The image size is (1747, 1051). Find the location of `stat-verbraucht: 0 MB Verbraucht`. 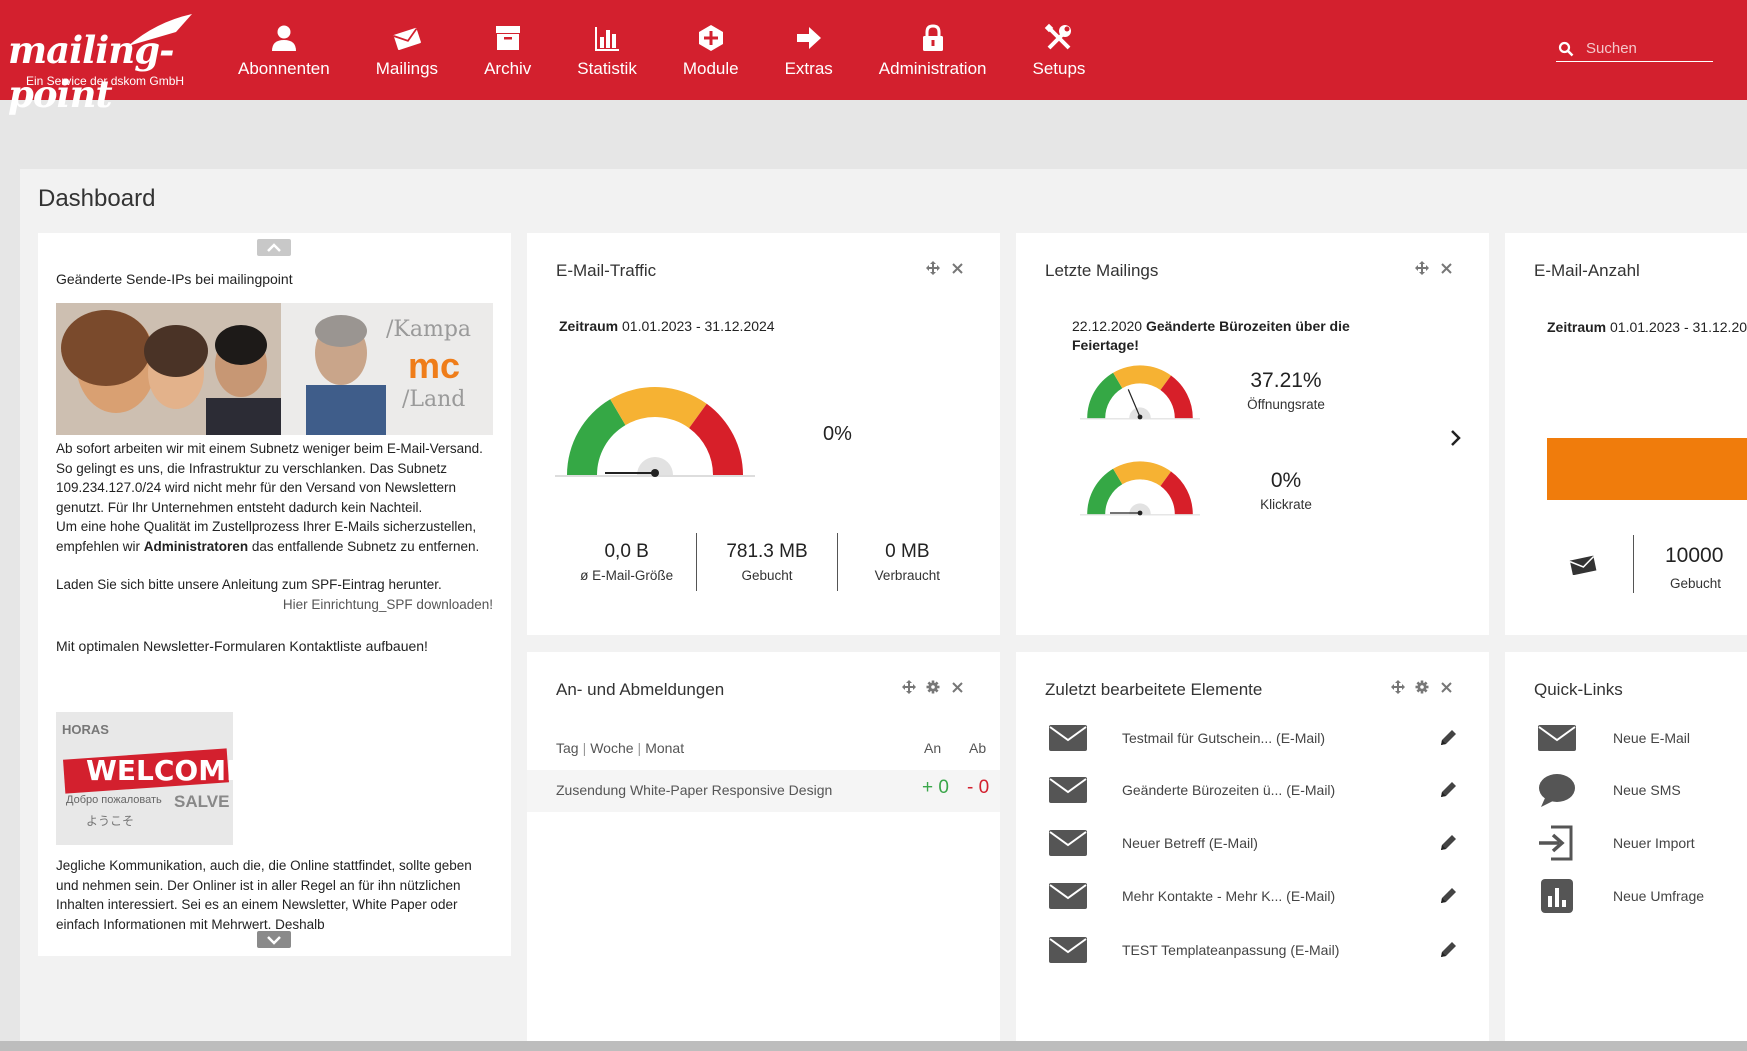

stat-verbraucht: 0 MB Verbraucht is located at coordinates (907, 562).